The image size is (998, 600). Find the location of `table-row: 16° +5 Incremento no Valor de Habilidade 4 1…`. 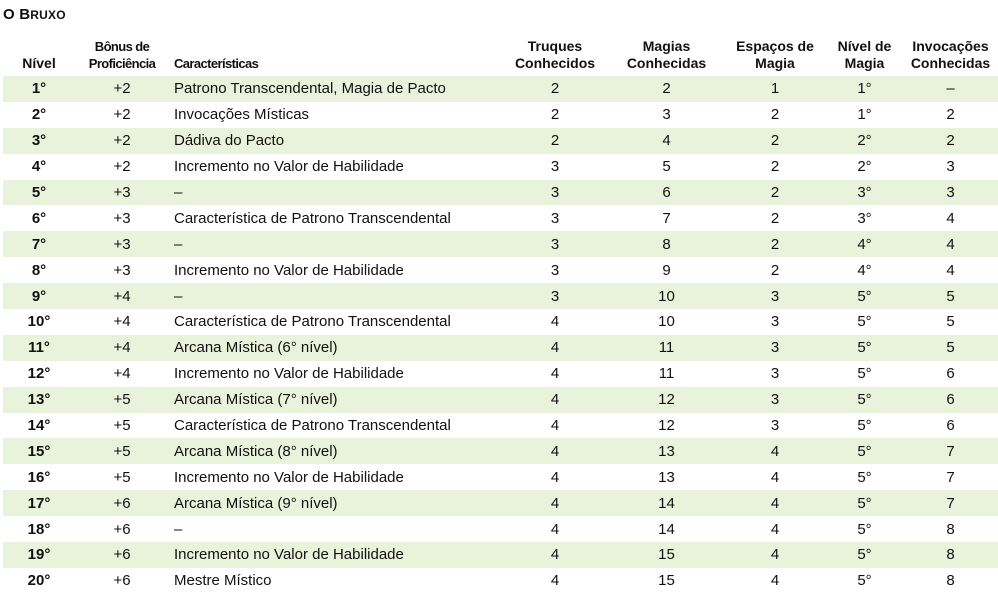

table-row: 16° +5 Incremento no Valor de Habilidade 4 1… is located at coordinates (500, 477).